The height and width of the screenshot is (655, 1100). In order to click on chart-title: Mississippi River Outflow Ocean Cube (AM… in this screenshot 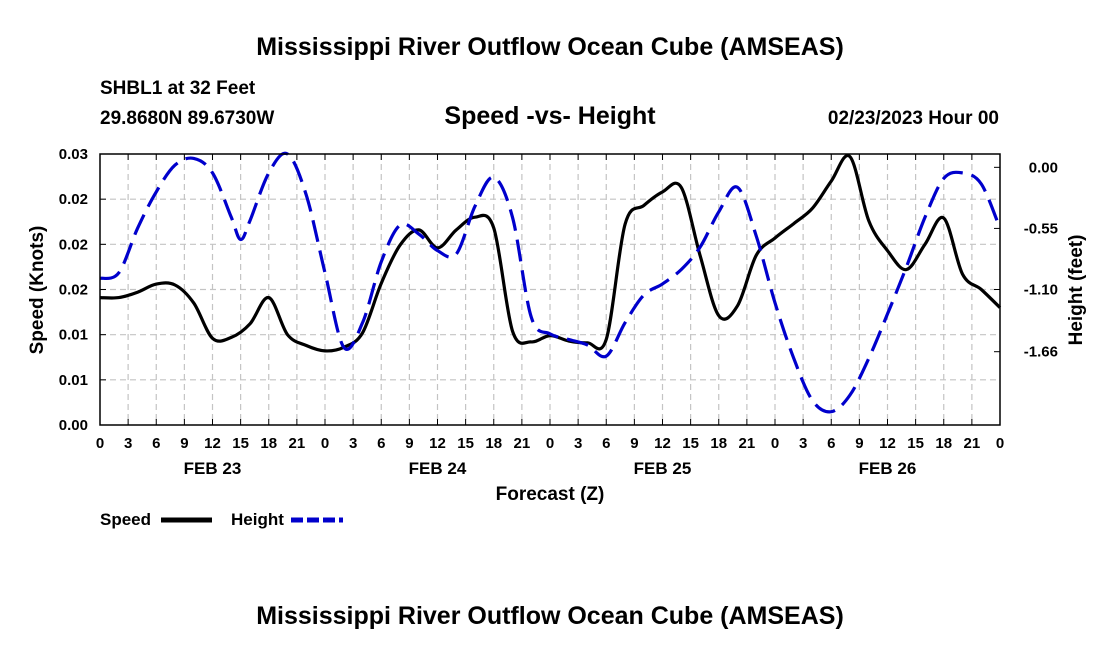, I will do `click(550, 47)`.